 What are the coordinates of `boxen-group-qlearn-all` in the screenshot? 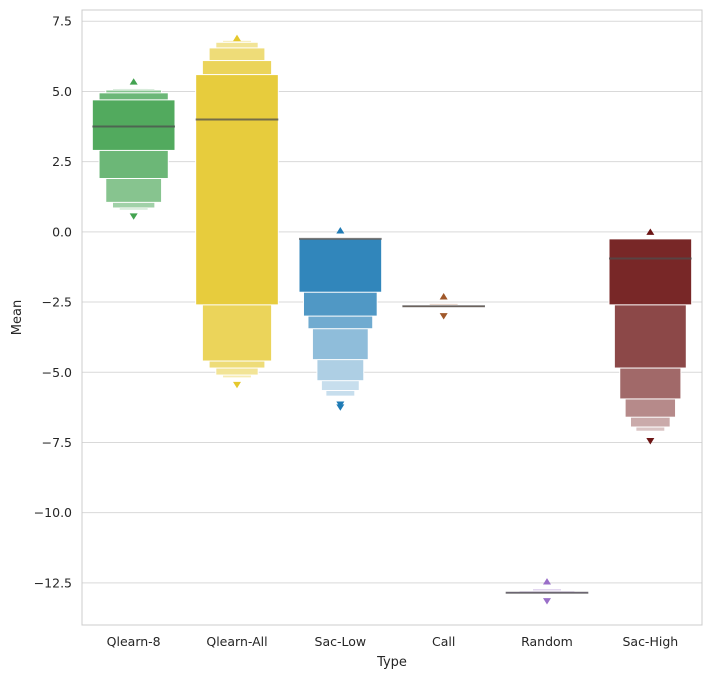 It's located at (237, 211).